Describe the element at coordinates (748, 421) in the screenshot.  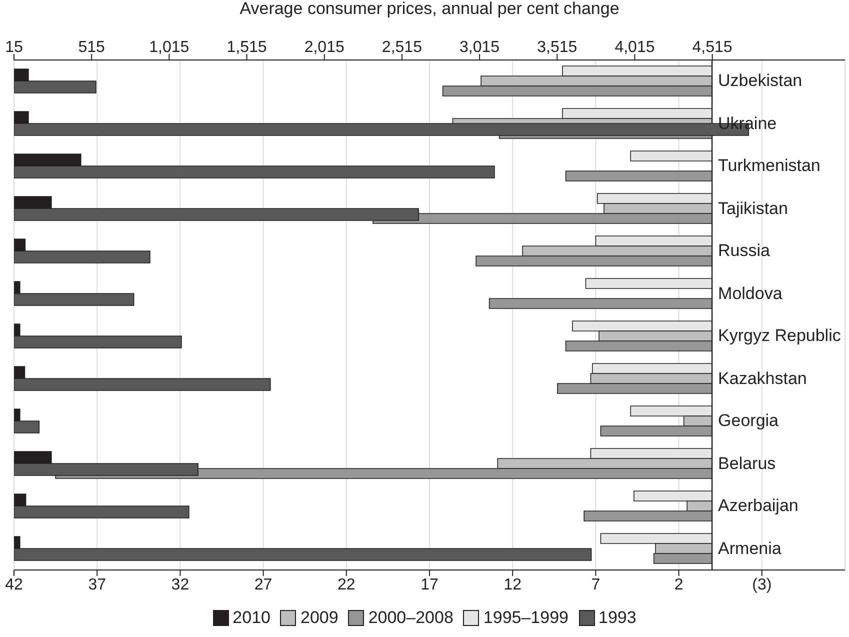
I see `y-tick-label: Georgia` at that location.